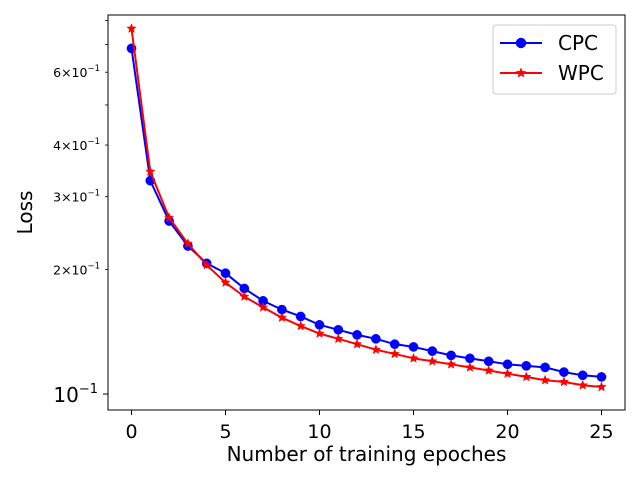  I want to click on x-tick-label: 5, so click(225, 432).